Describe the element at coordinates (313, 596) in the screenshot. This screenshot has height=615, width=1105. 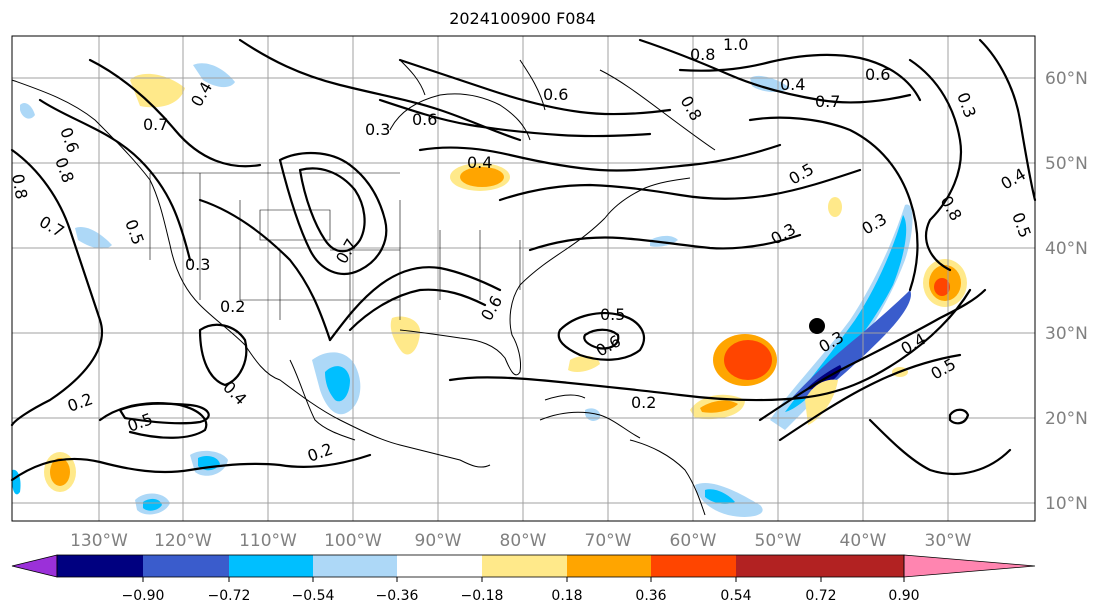
I see `colorbar-tick-label: −0.54` at that location.